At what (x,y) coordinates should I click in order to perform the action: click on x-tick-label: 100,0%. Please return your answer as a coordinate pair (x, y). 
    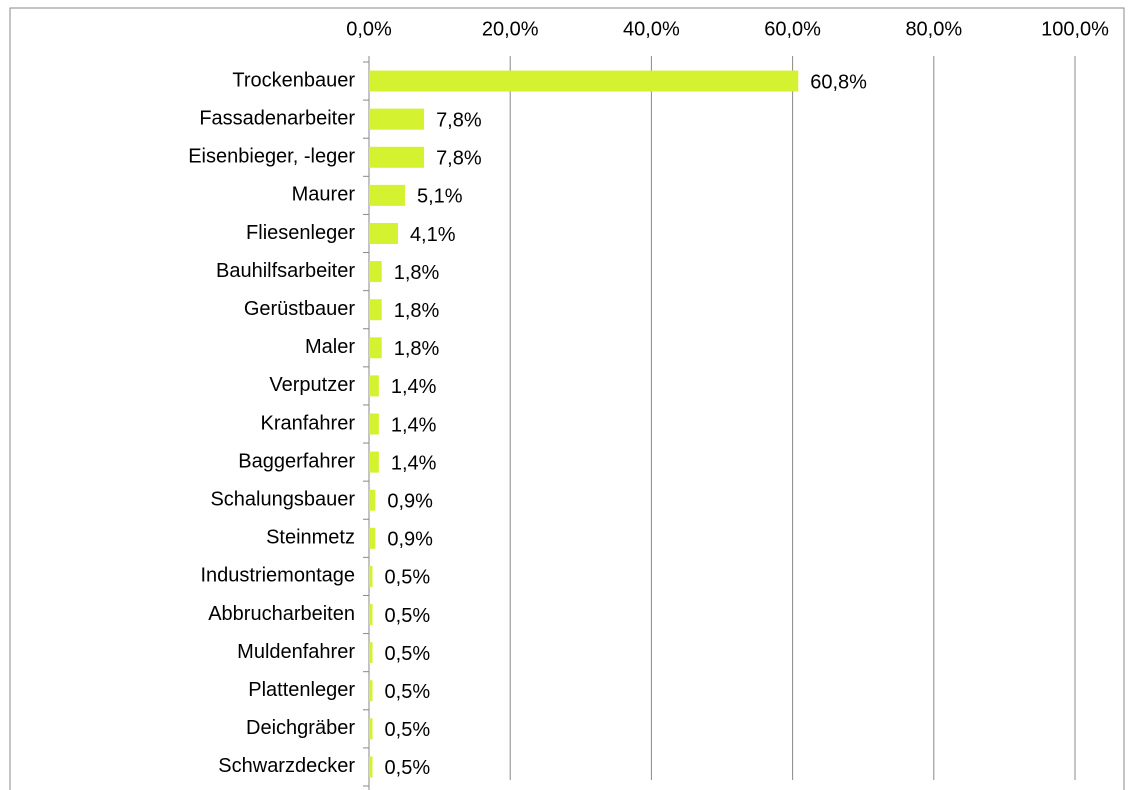
    Looking at the image, I should click on (1075, 29).